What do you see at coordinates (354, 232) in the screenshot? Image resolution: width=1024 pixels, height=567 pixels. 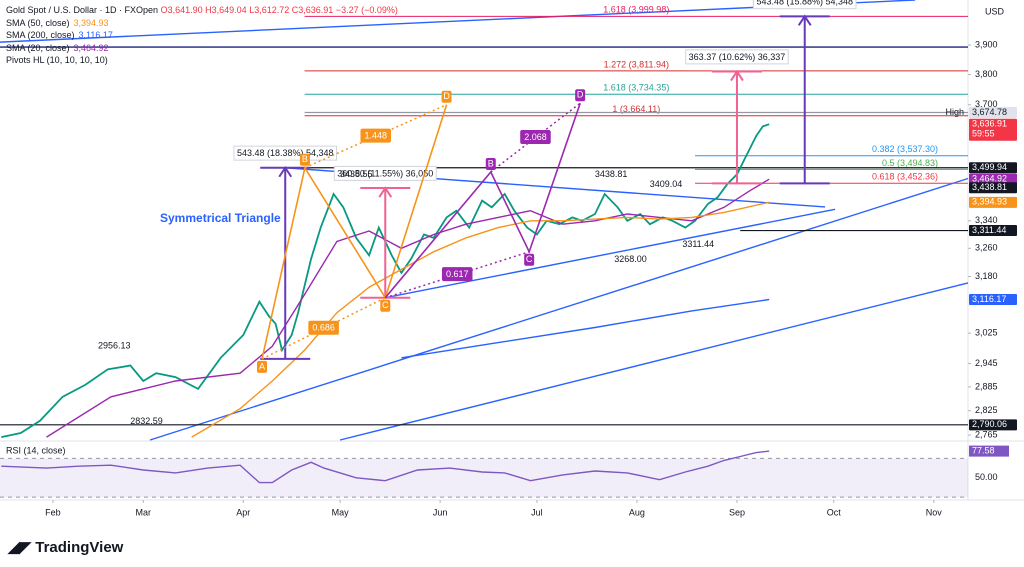 I see `pattern-line` at bounding box center [354, 232].